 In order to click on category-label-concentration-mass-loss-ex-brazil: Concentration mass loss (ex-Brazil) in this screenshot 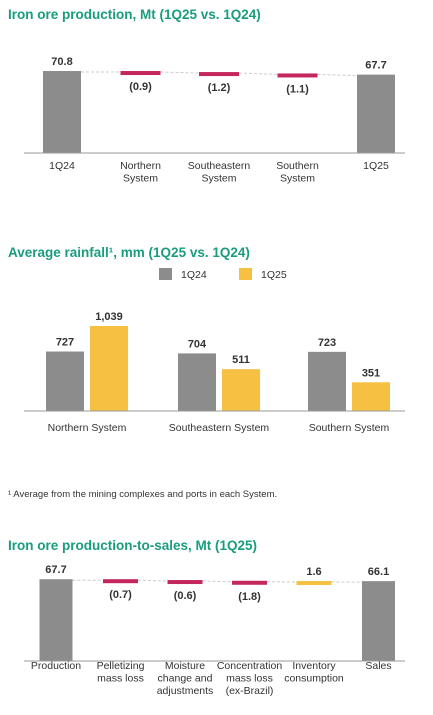, I will do `click(250, 678)`.